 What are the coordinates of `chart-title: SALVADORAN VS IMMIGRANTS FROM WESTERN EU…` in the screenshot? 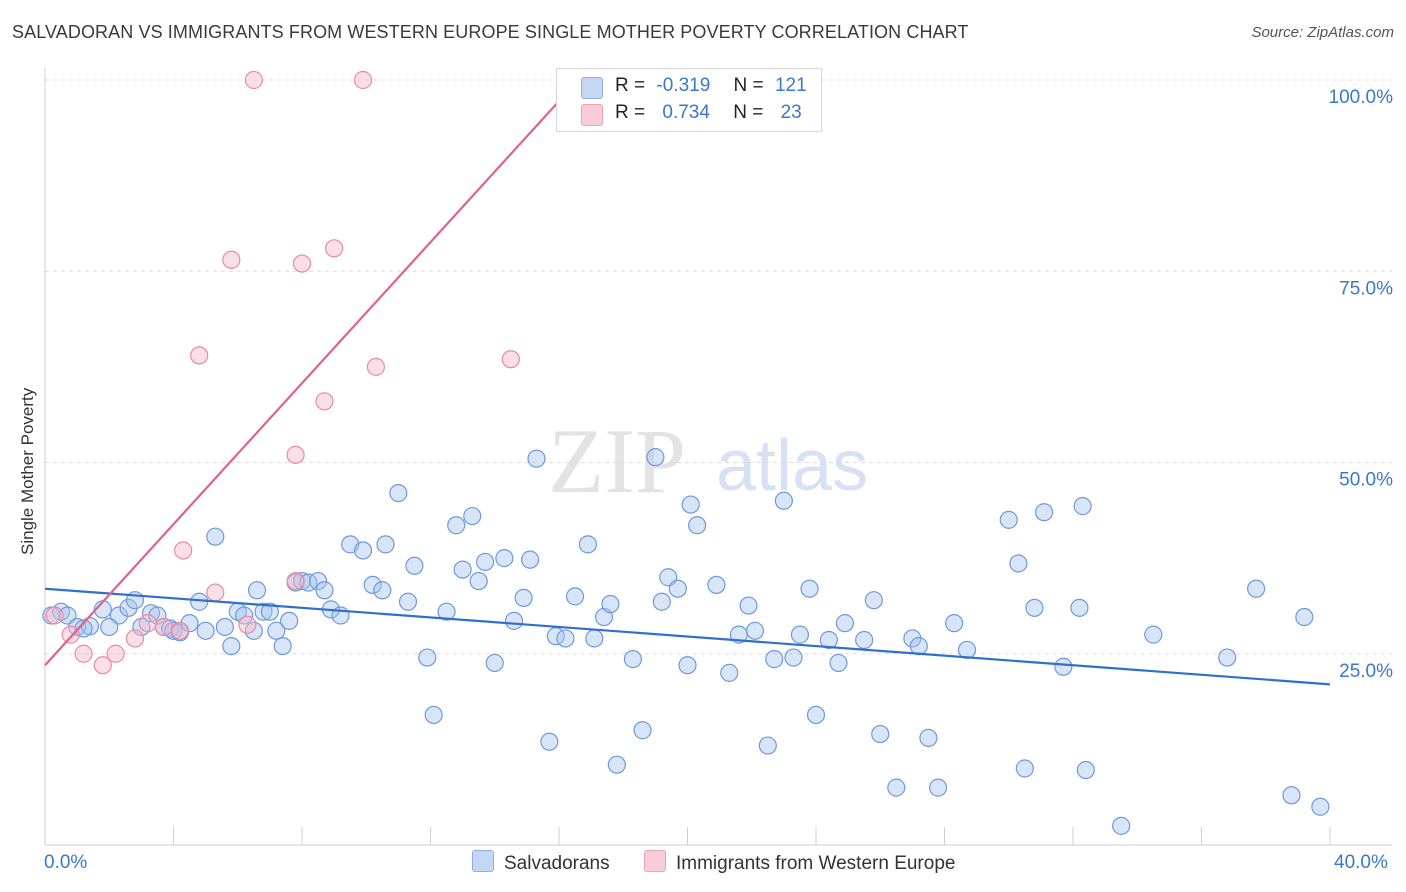 It's located at (490, 32).